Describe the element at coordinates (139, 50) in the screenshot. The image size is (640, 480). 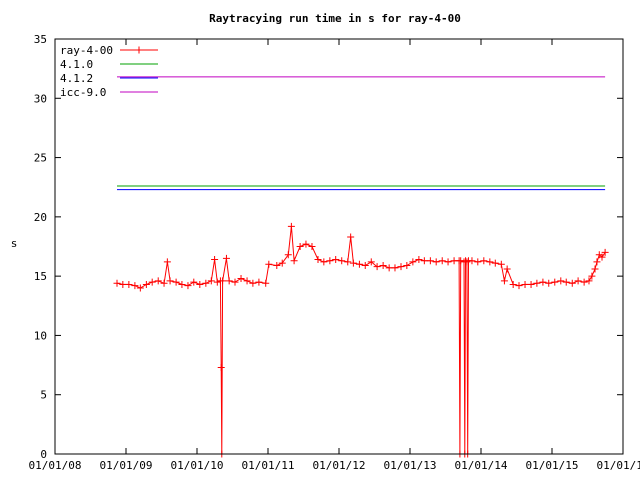
I see `legend-marker` at that location.